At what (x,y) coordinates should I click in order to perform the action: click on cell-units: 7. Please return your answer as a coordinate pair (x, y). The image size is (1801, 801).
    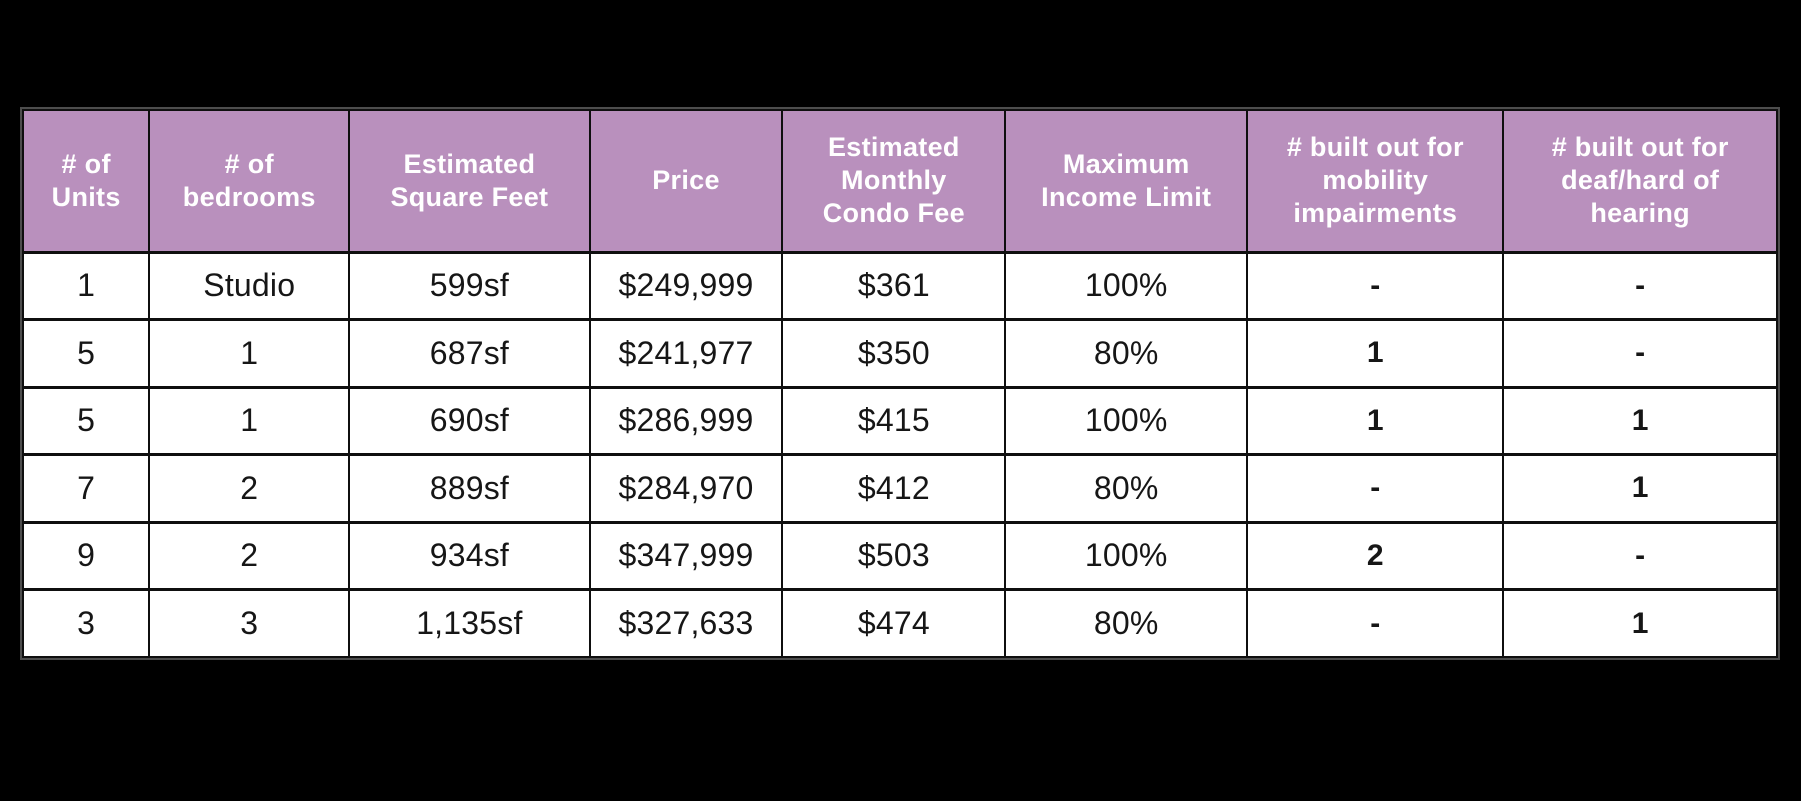
    Looking at the image, I should click on (86, 488).